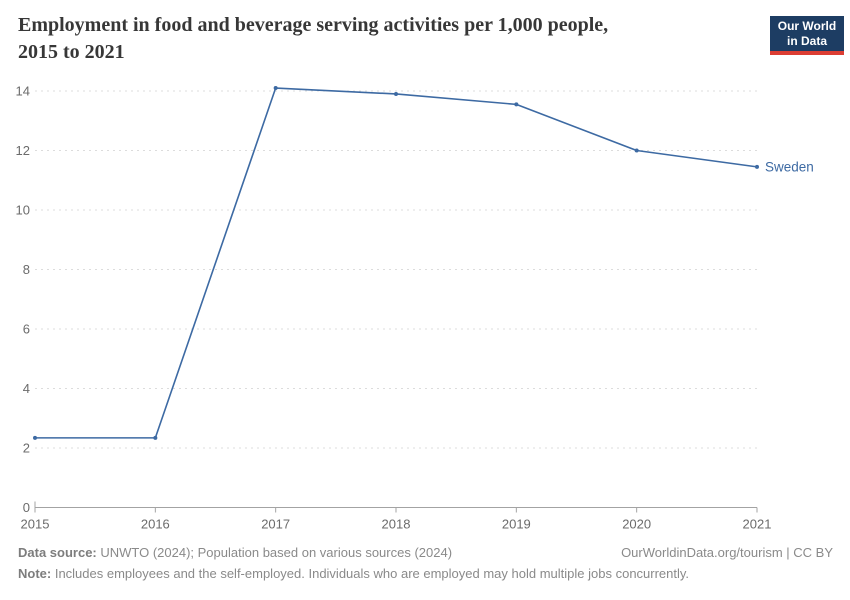 The height and width of the screenshot is (600, 850). What do you see at coordinates (636, 524) in the screenshot?
I see `x-axis-tick-label: 2020` at bounding box center [636, 524].